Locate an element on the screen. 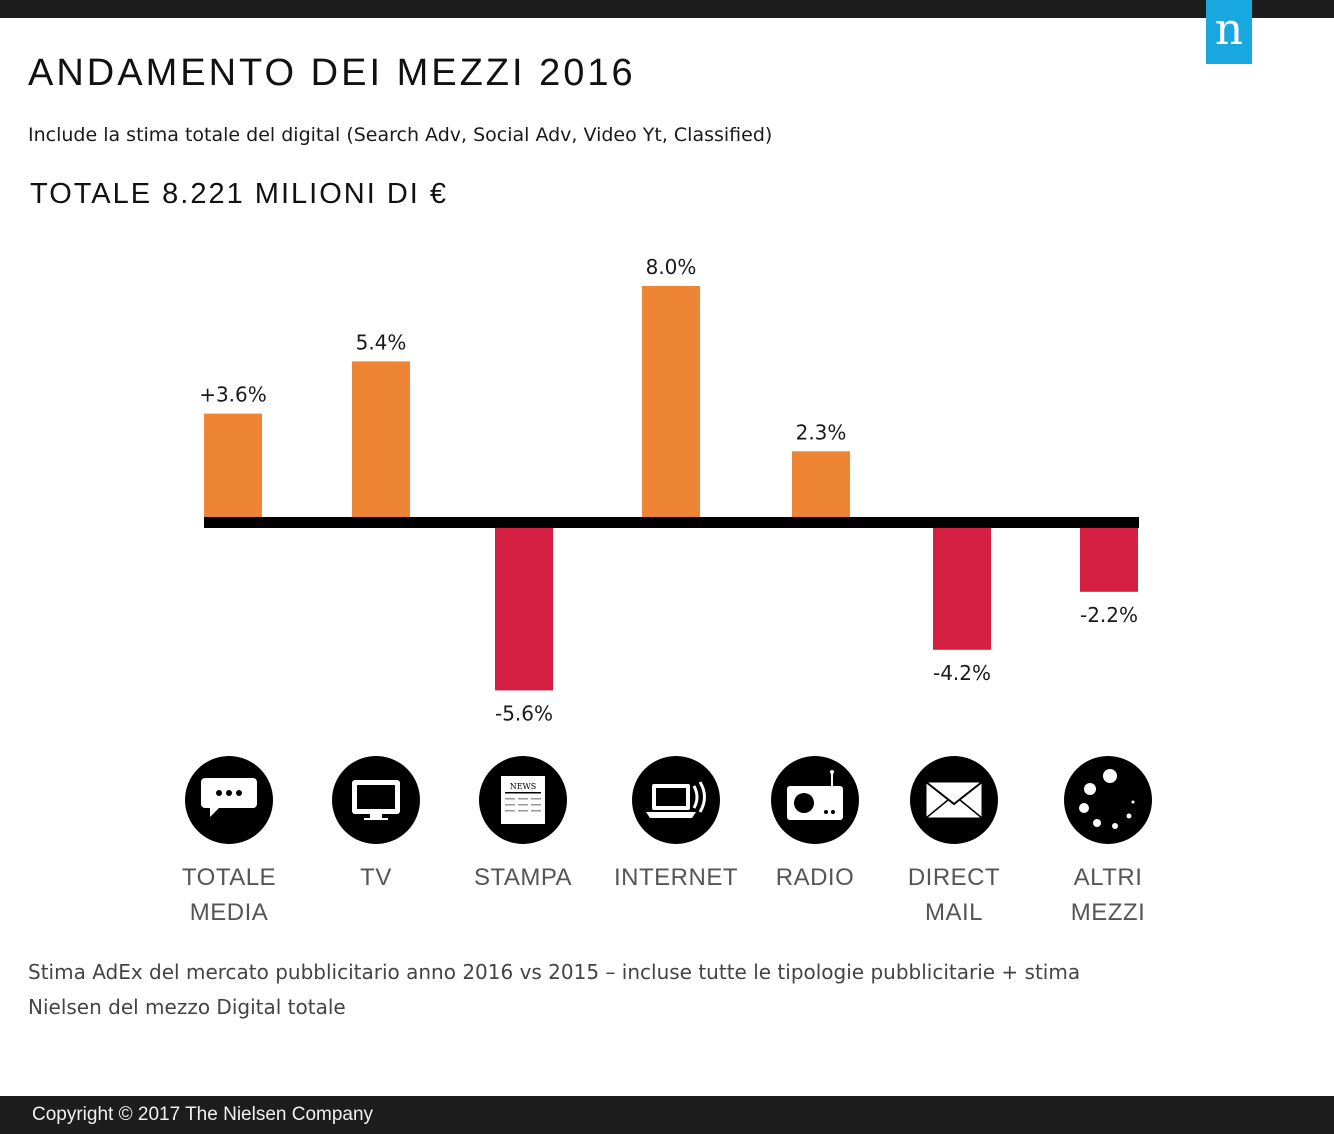 This screenshot has height=1134, width=1334. bar-tv is located at coordinates (381, 439).